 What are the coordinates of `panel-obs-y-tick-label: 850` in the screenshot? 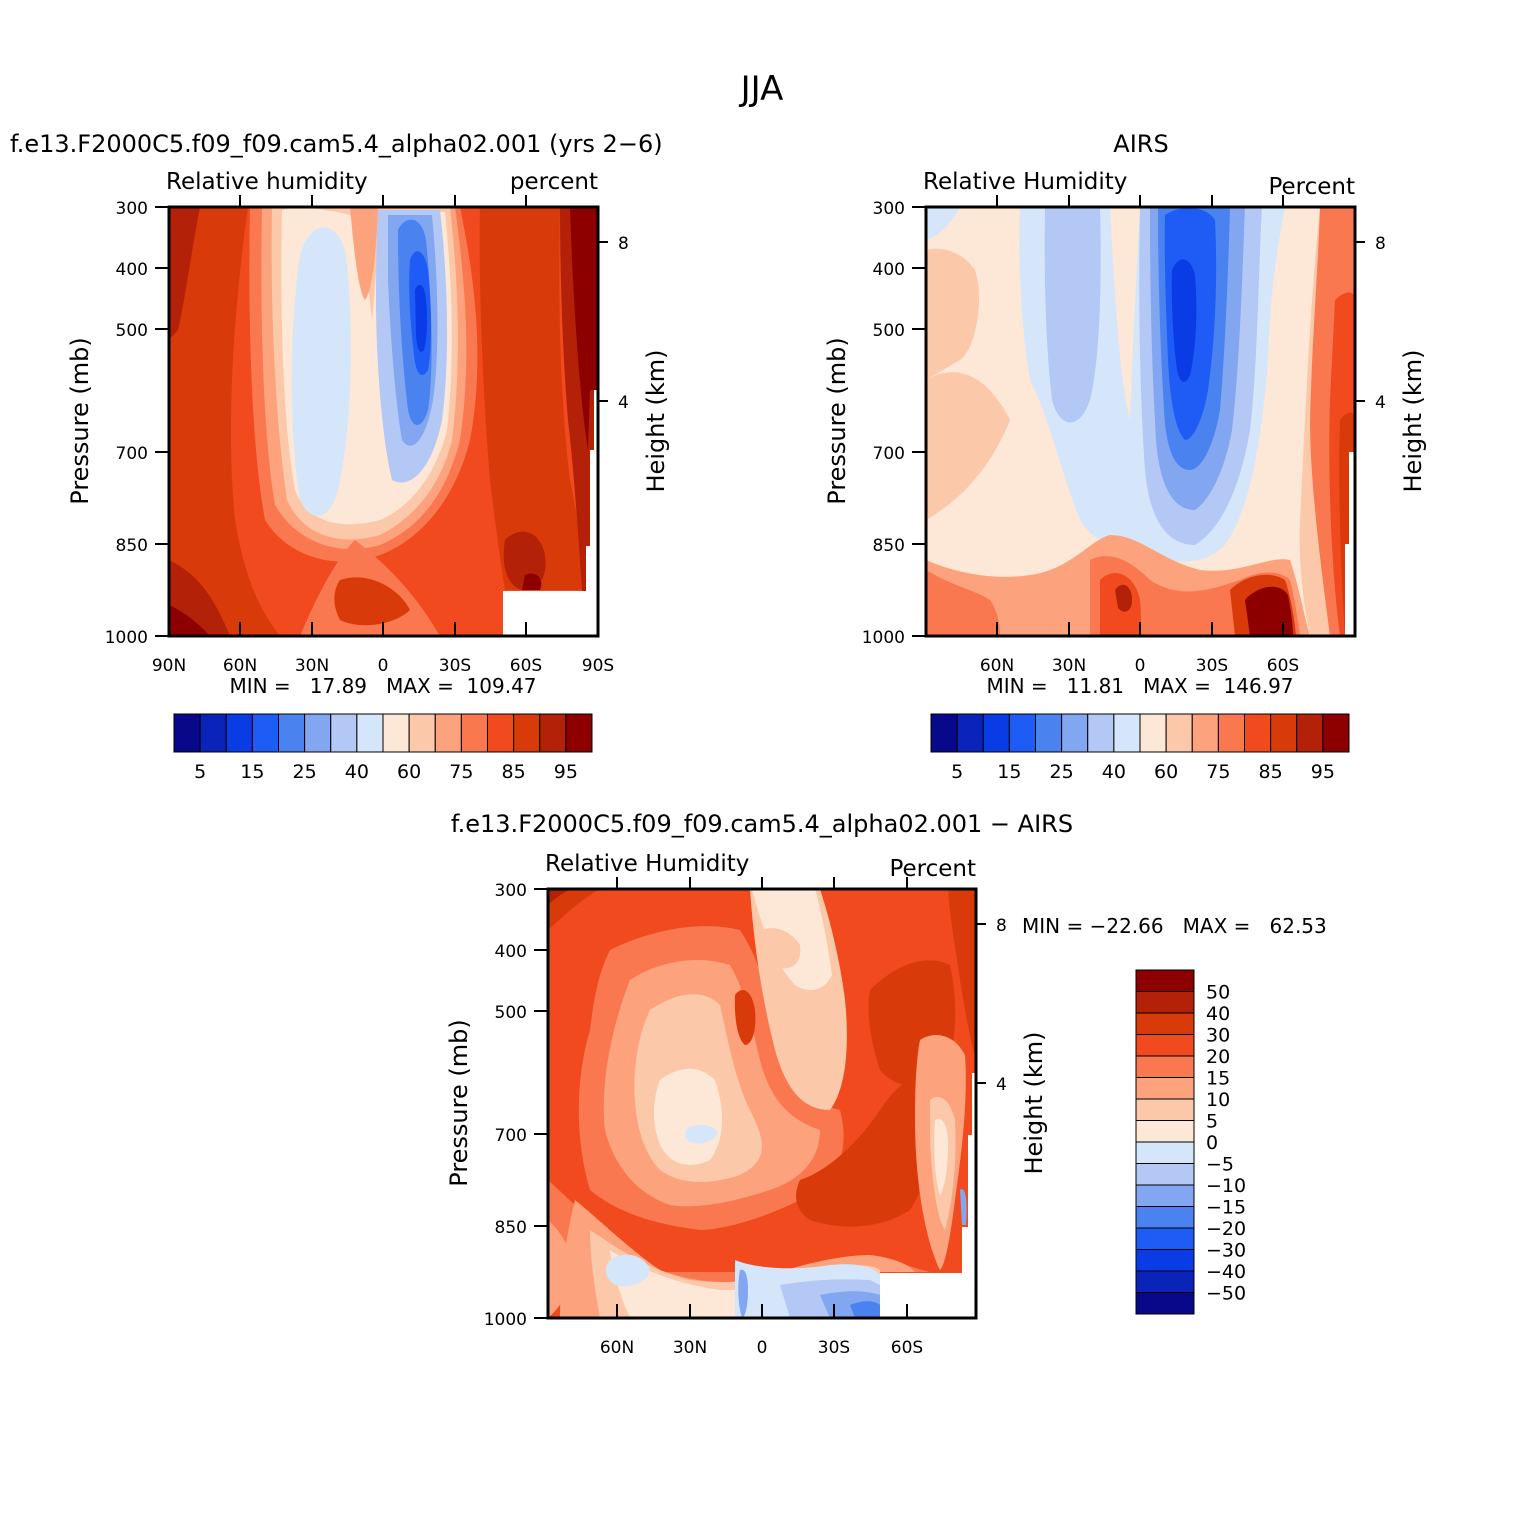 It's located at (889, 546).